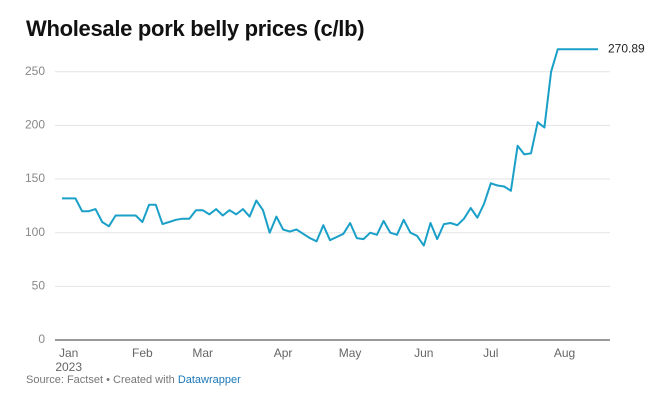 This screenshot has width=665, height=412. I want to click on y-tick-label: 150, so click(35, 178).